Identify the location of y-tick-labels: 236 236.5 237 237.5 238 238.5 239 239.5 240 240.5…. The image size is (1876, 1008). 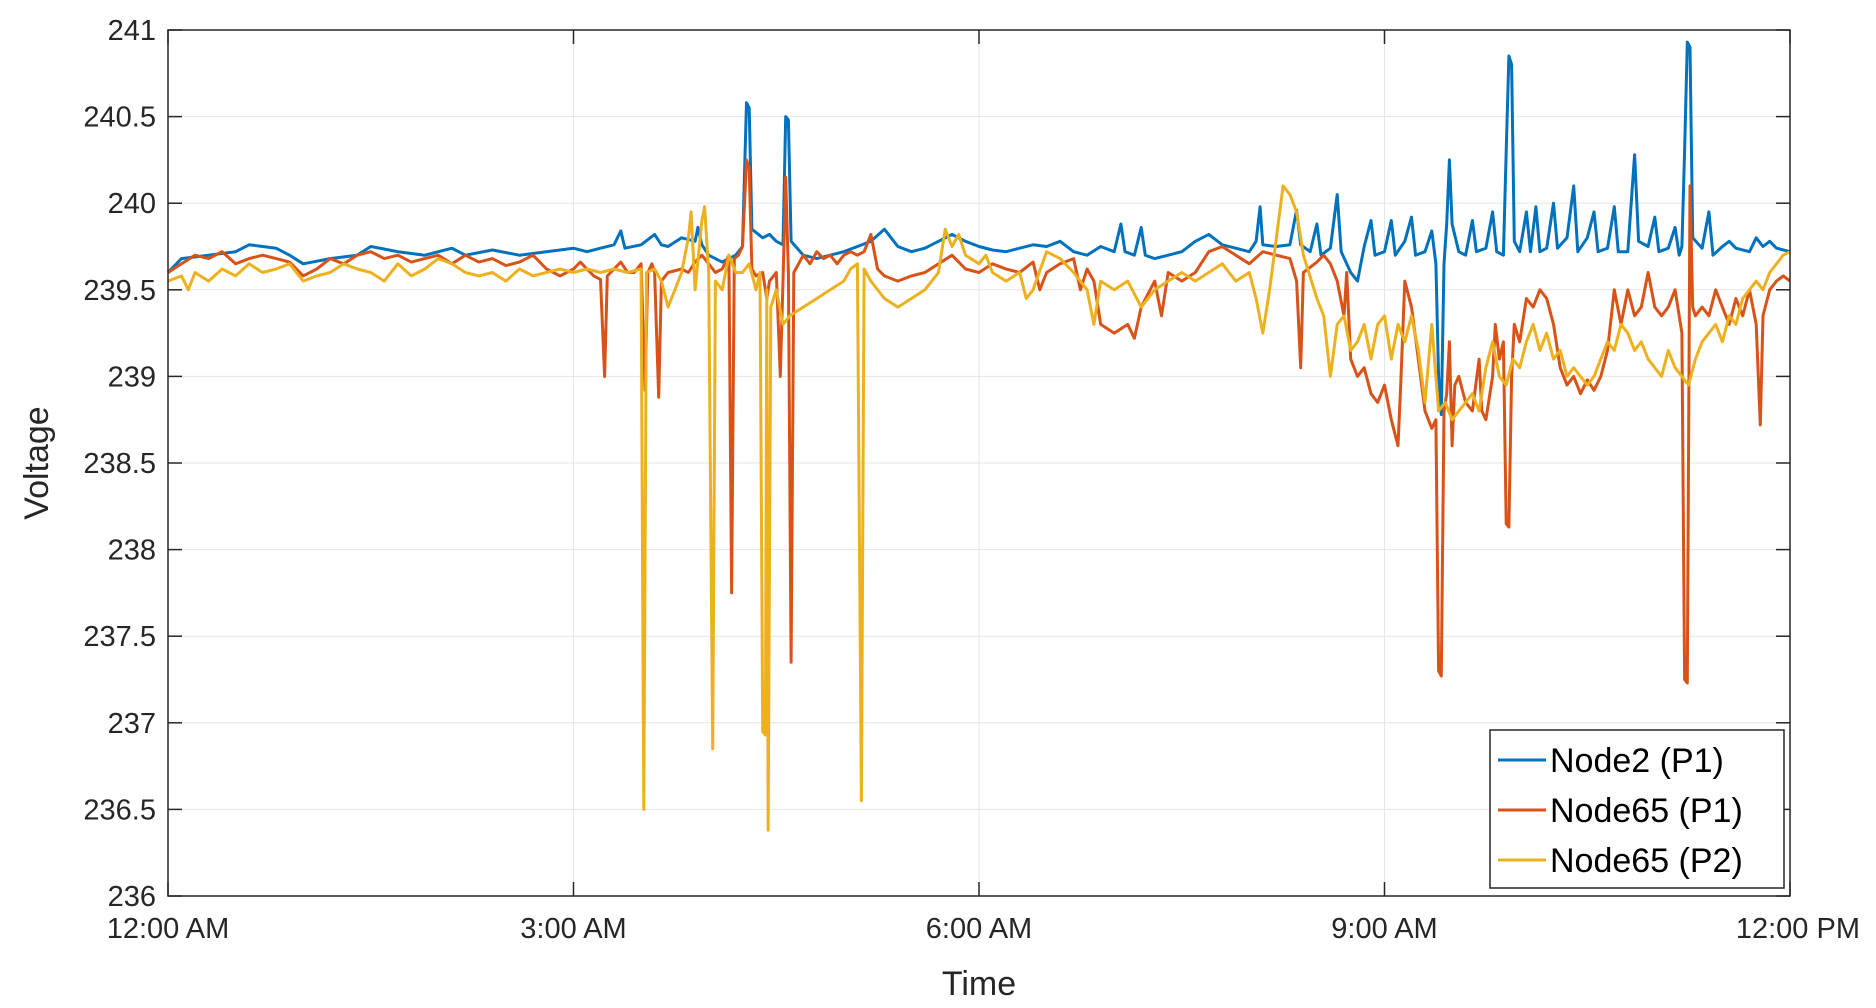
(119, 464).